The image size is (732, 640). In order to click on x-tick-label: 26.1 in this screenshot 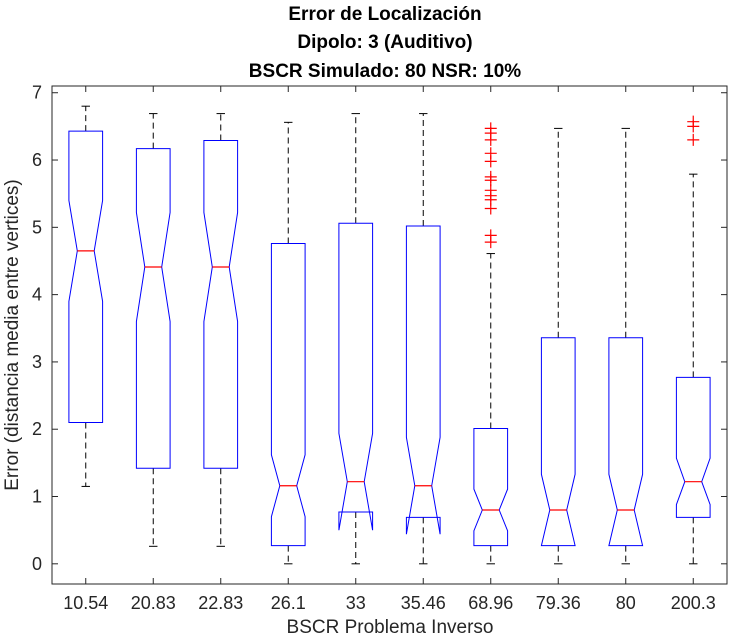, I will do `click(288, 603)`.